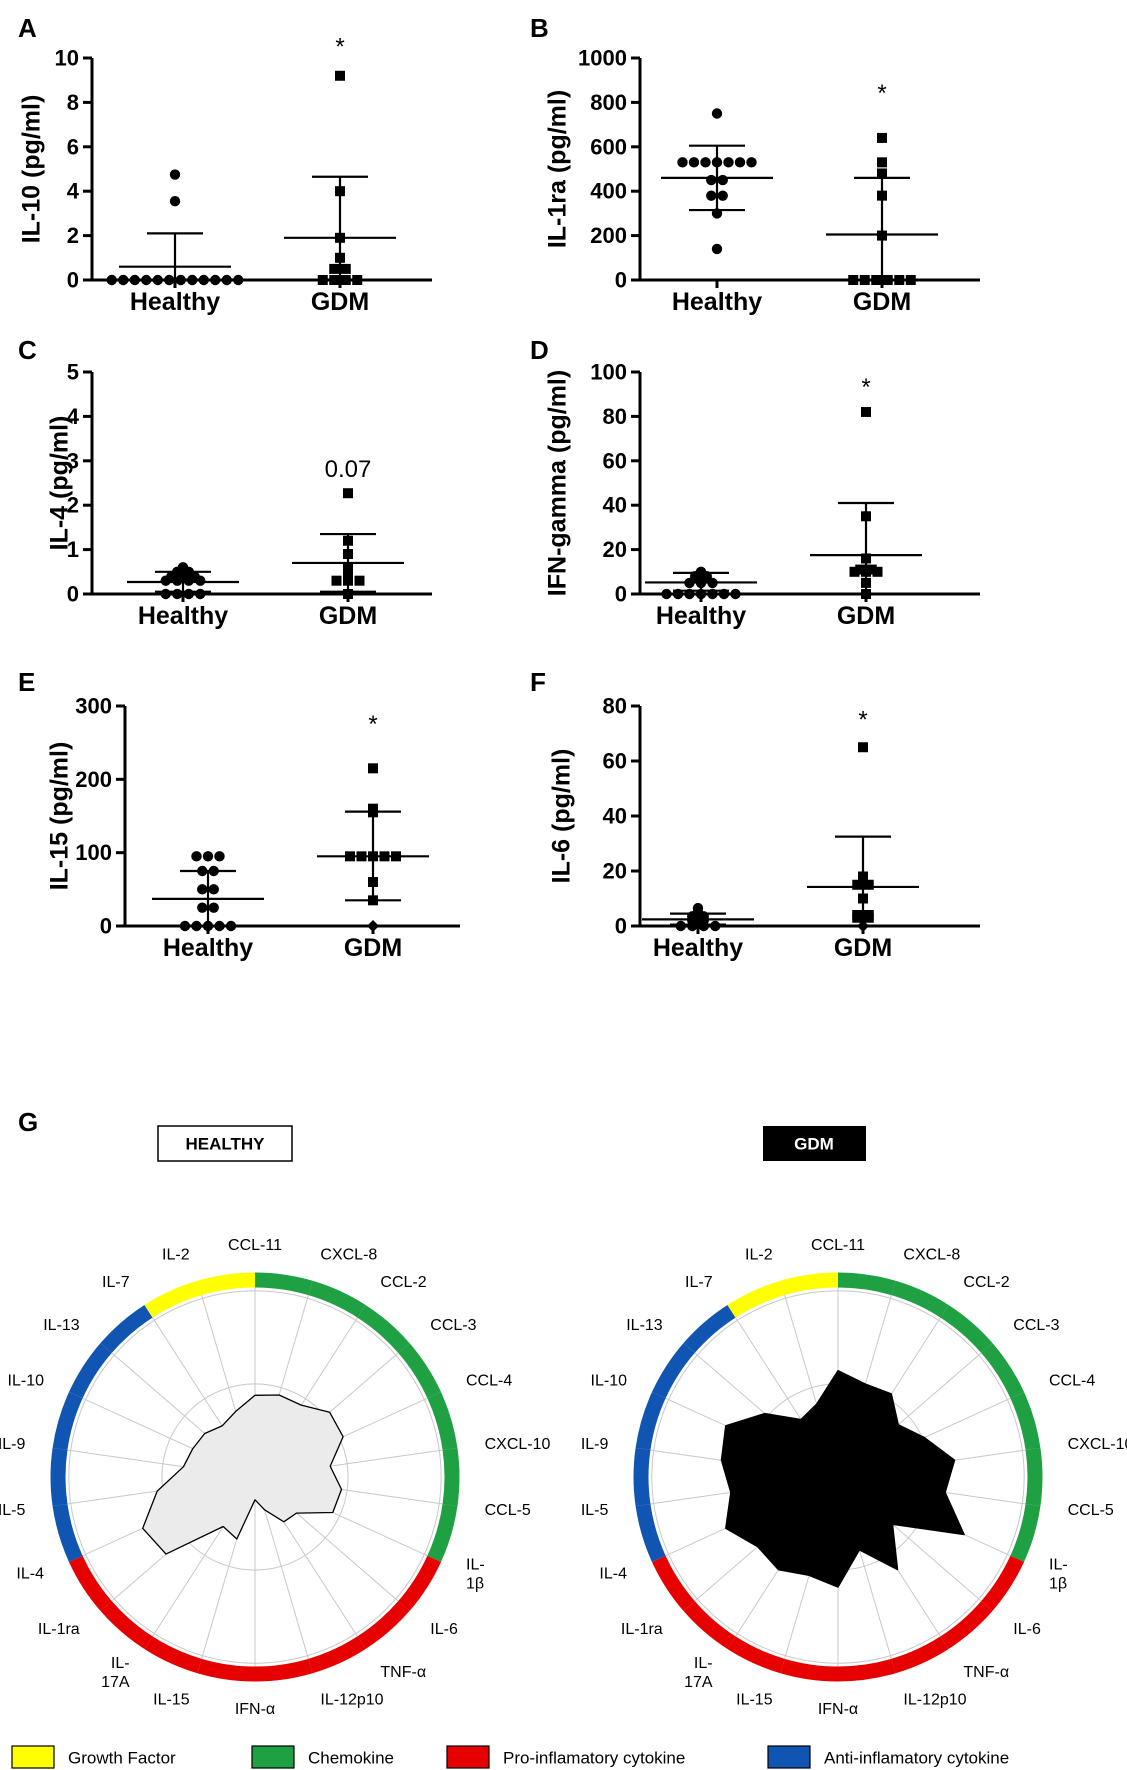 Image resolution: width=1127 pixels, height=1770 pixels. I want to click on axis-label-line: CCL-3, so click(1036, 1325).